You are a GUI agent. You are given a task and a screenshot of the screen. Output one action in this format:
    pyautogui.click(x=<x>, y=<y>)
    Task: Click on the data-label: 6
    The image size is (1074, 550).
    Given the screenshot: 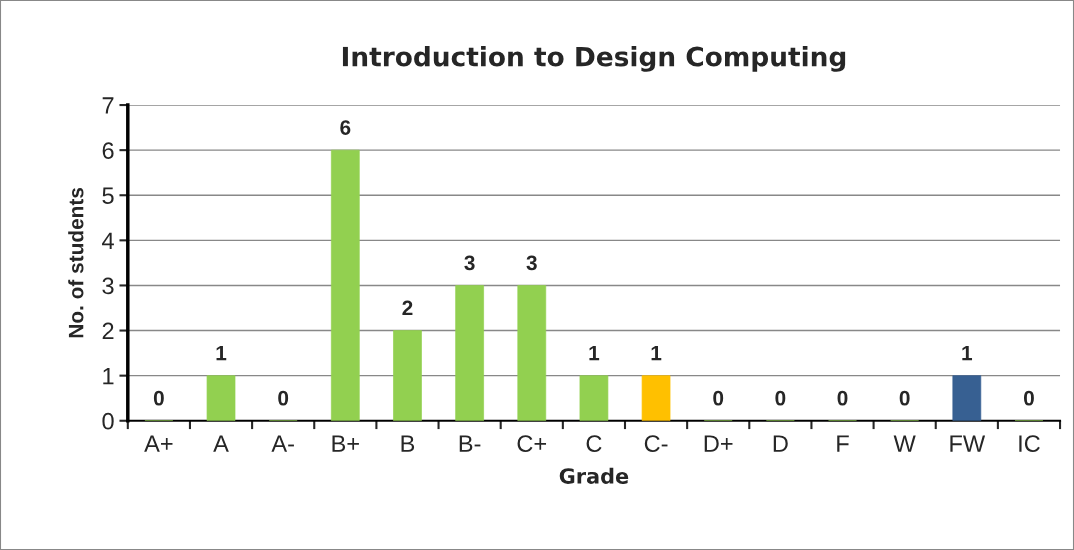 What is the action you would take?
    pyautogui.click(x=345, y=127)
    